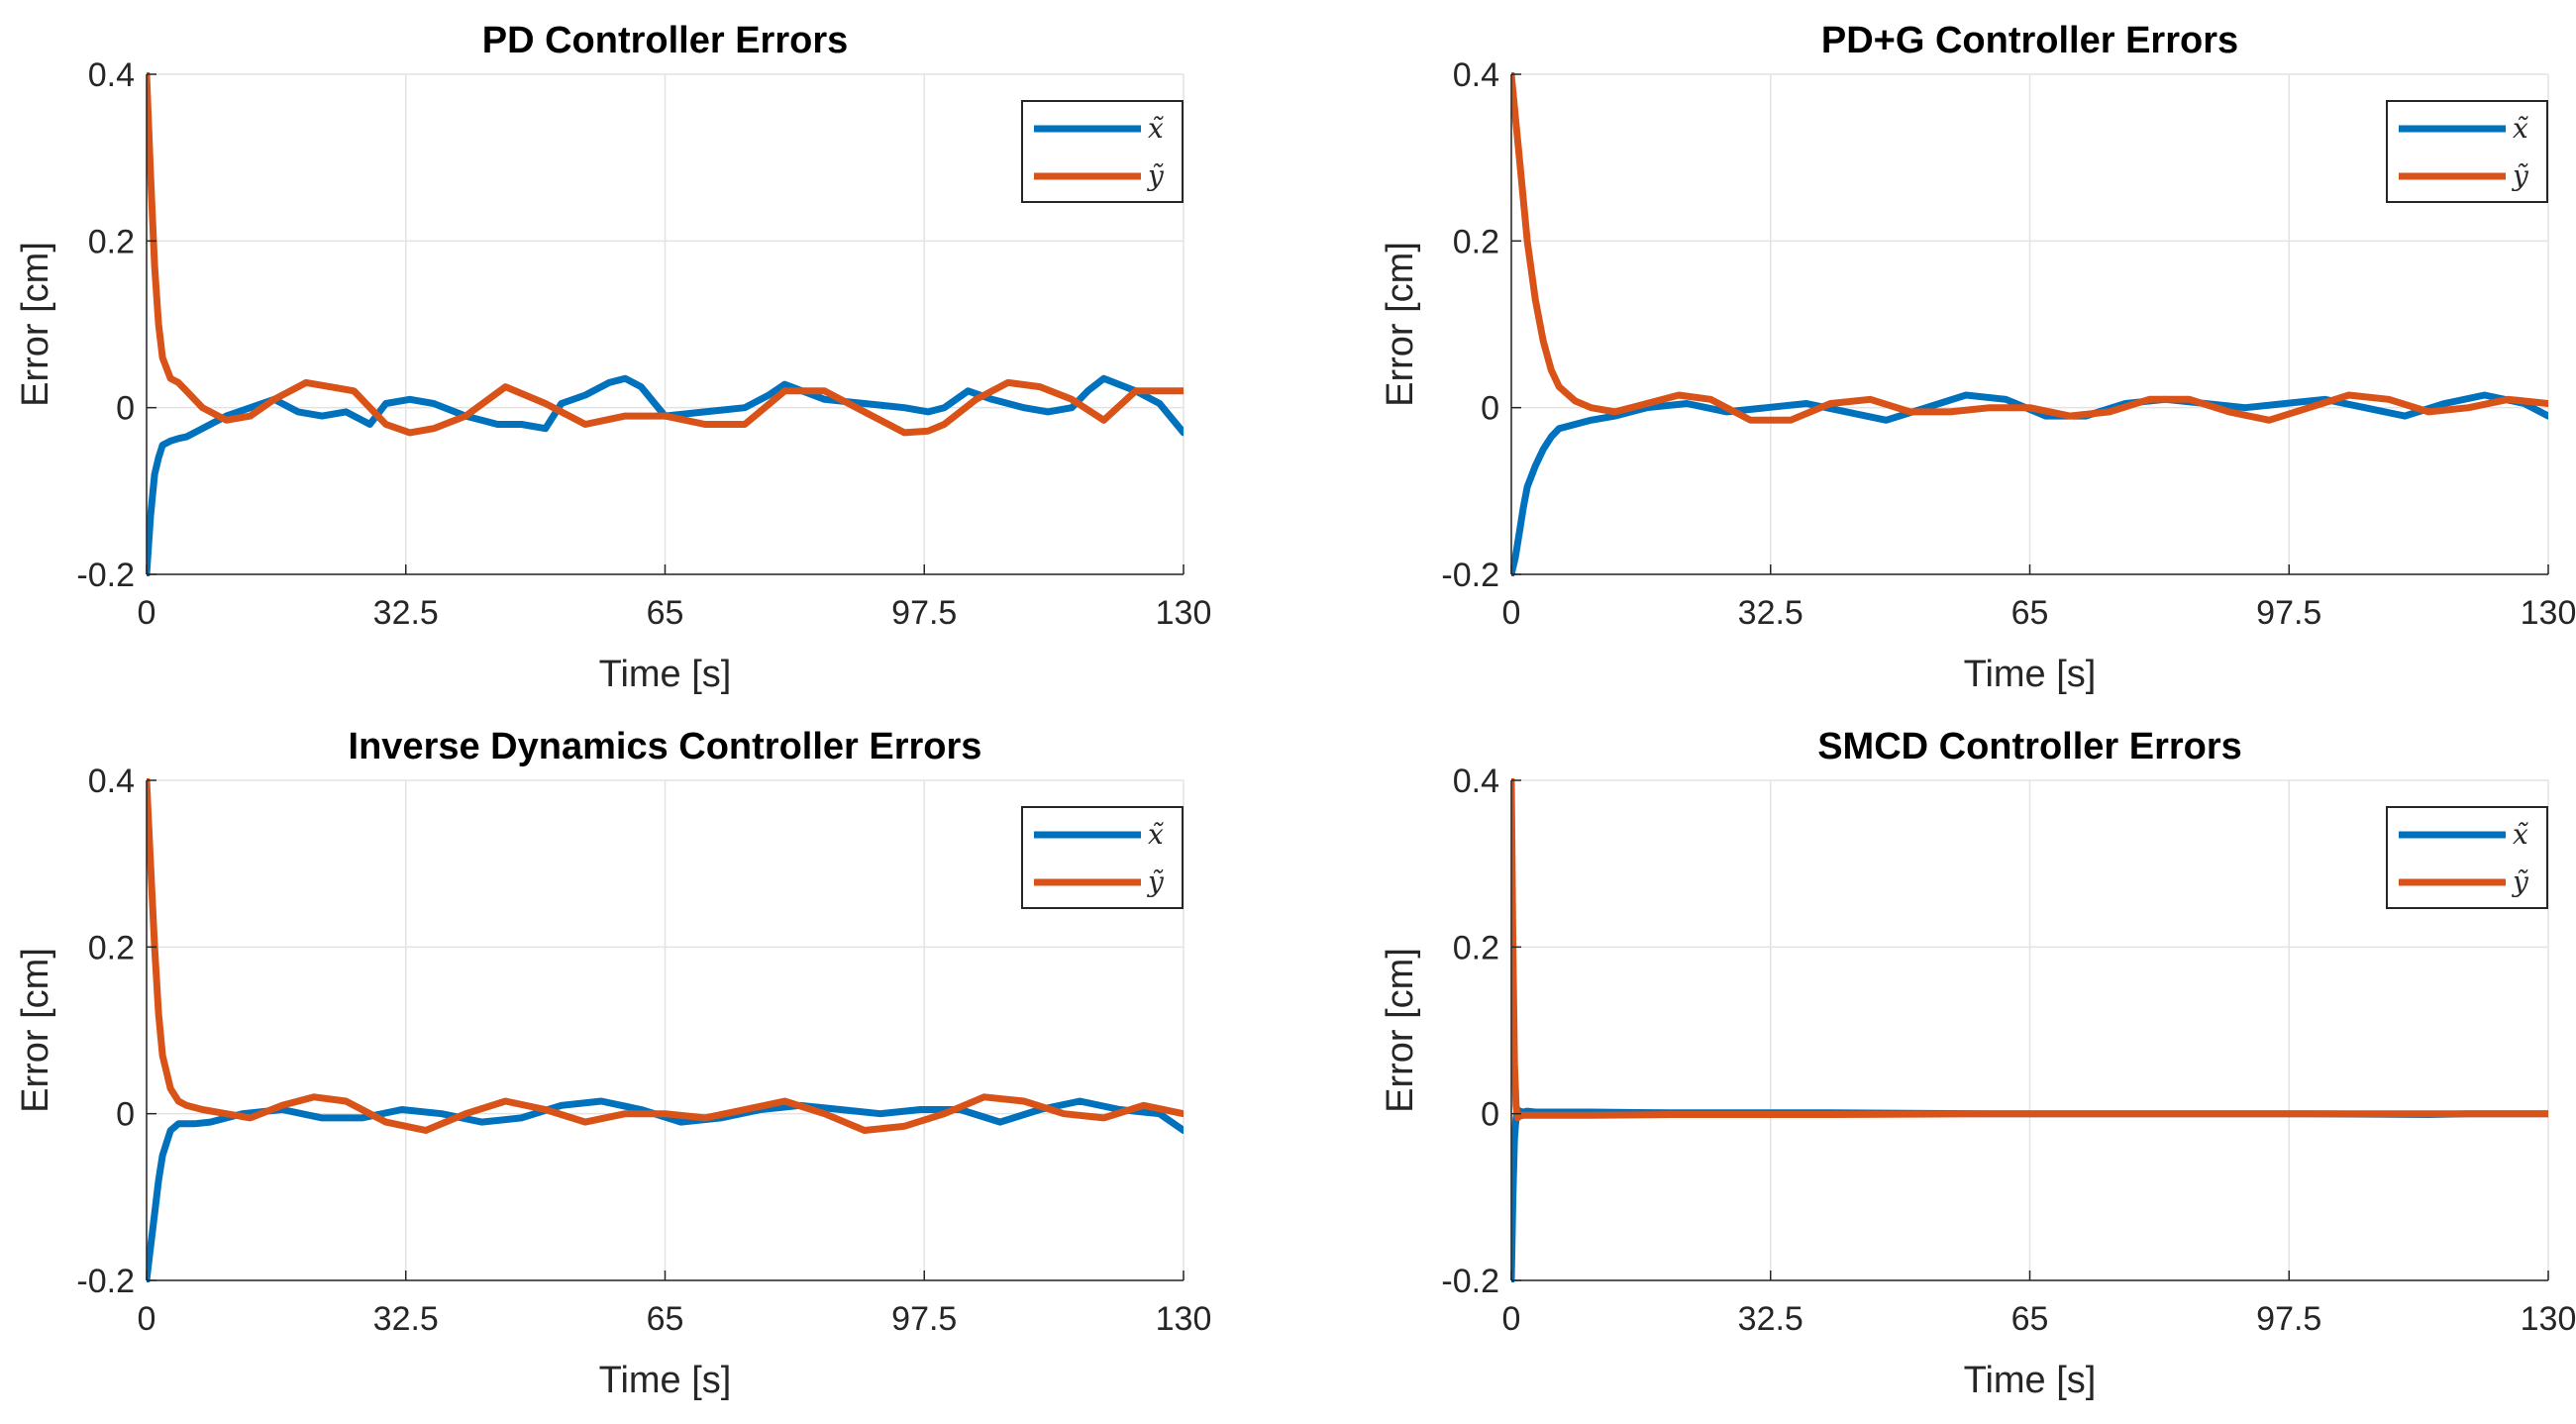  Describe the element at coordinates (665, 746) in the screenshot. I see `chart-title: Inverse Dynamics Controller Errors` at that location.